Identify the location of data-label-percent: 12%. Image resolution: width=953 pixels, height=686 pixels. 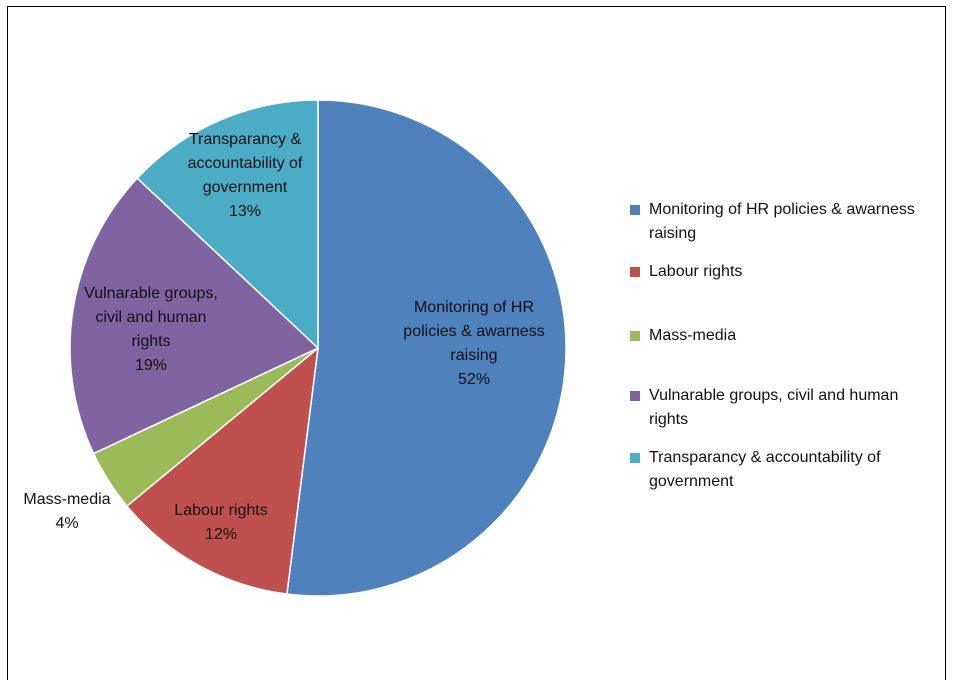
(221, 534).